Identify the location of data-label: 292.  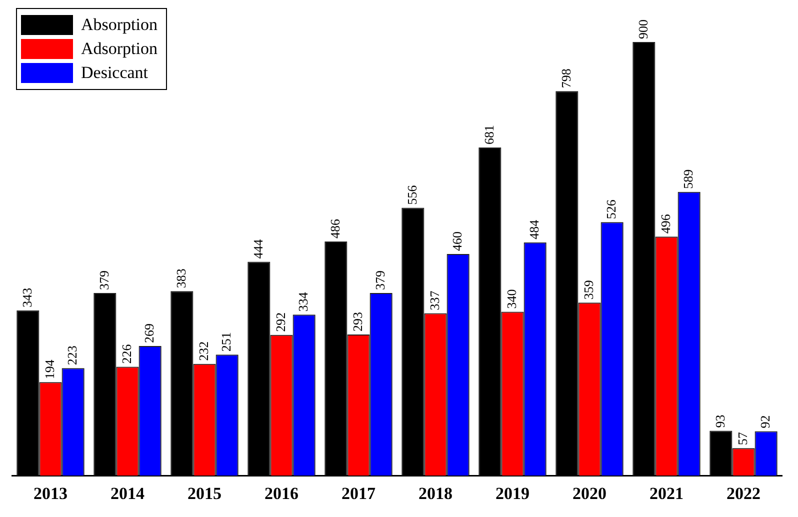
(280, 322).